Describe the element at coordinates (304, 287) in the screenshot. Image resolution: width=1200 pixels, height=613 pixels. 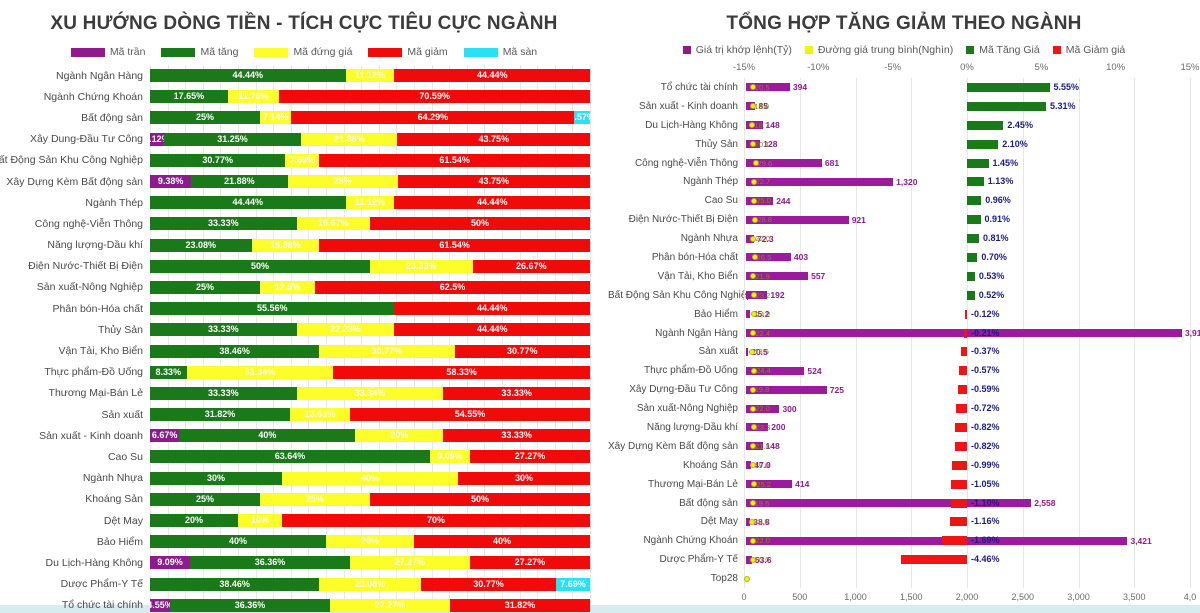
I see `left-chart-row: Sản xuất-Nông Nghiệp 25% 12.5% 62.5%` at that location.